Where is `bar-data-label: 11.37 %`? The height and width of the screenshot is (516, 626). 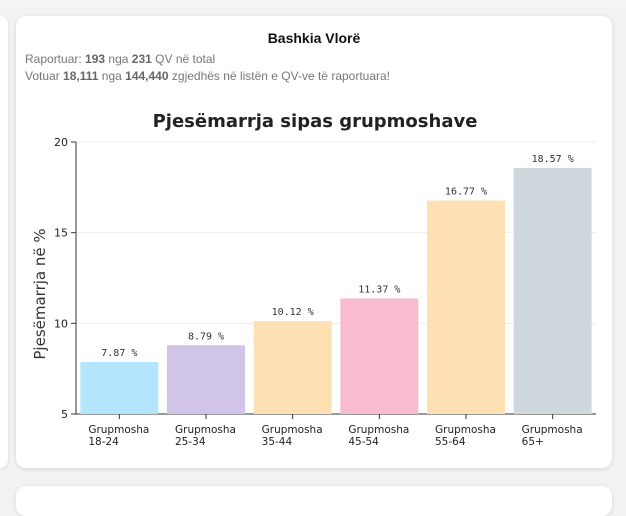 bar-data-label: 11.37 % is located at coordinates (379, 289).